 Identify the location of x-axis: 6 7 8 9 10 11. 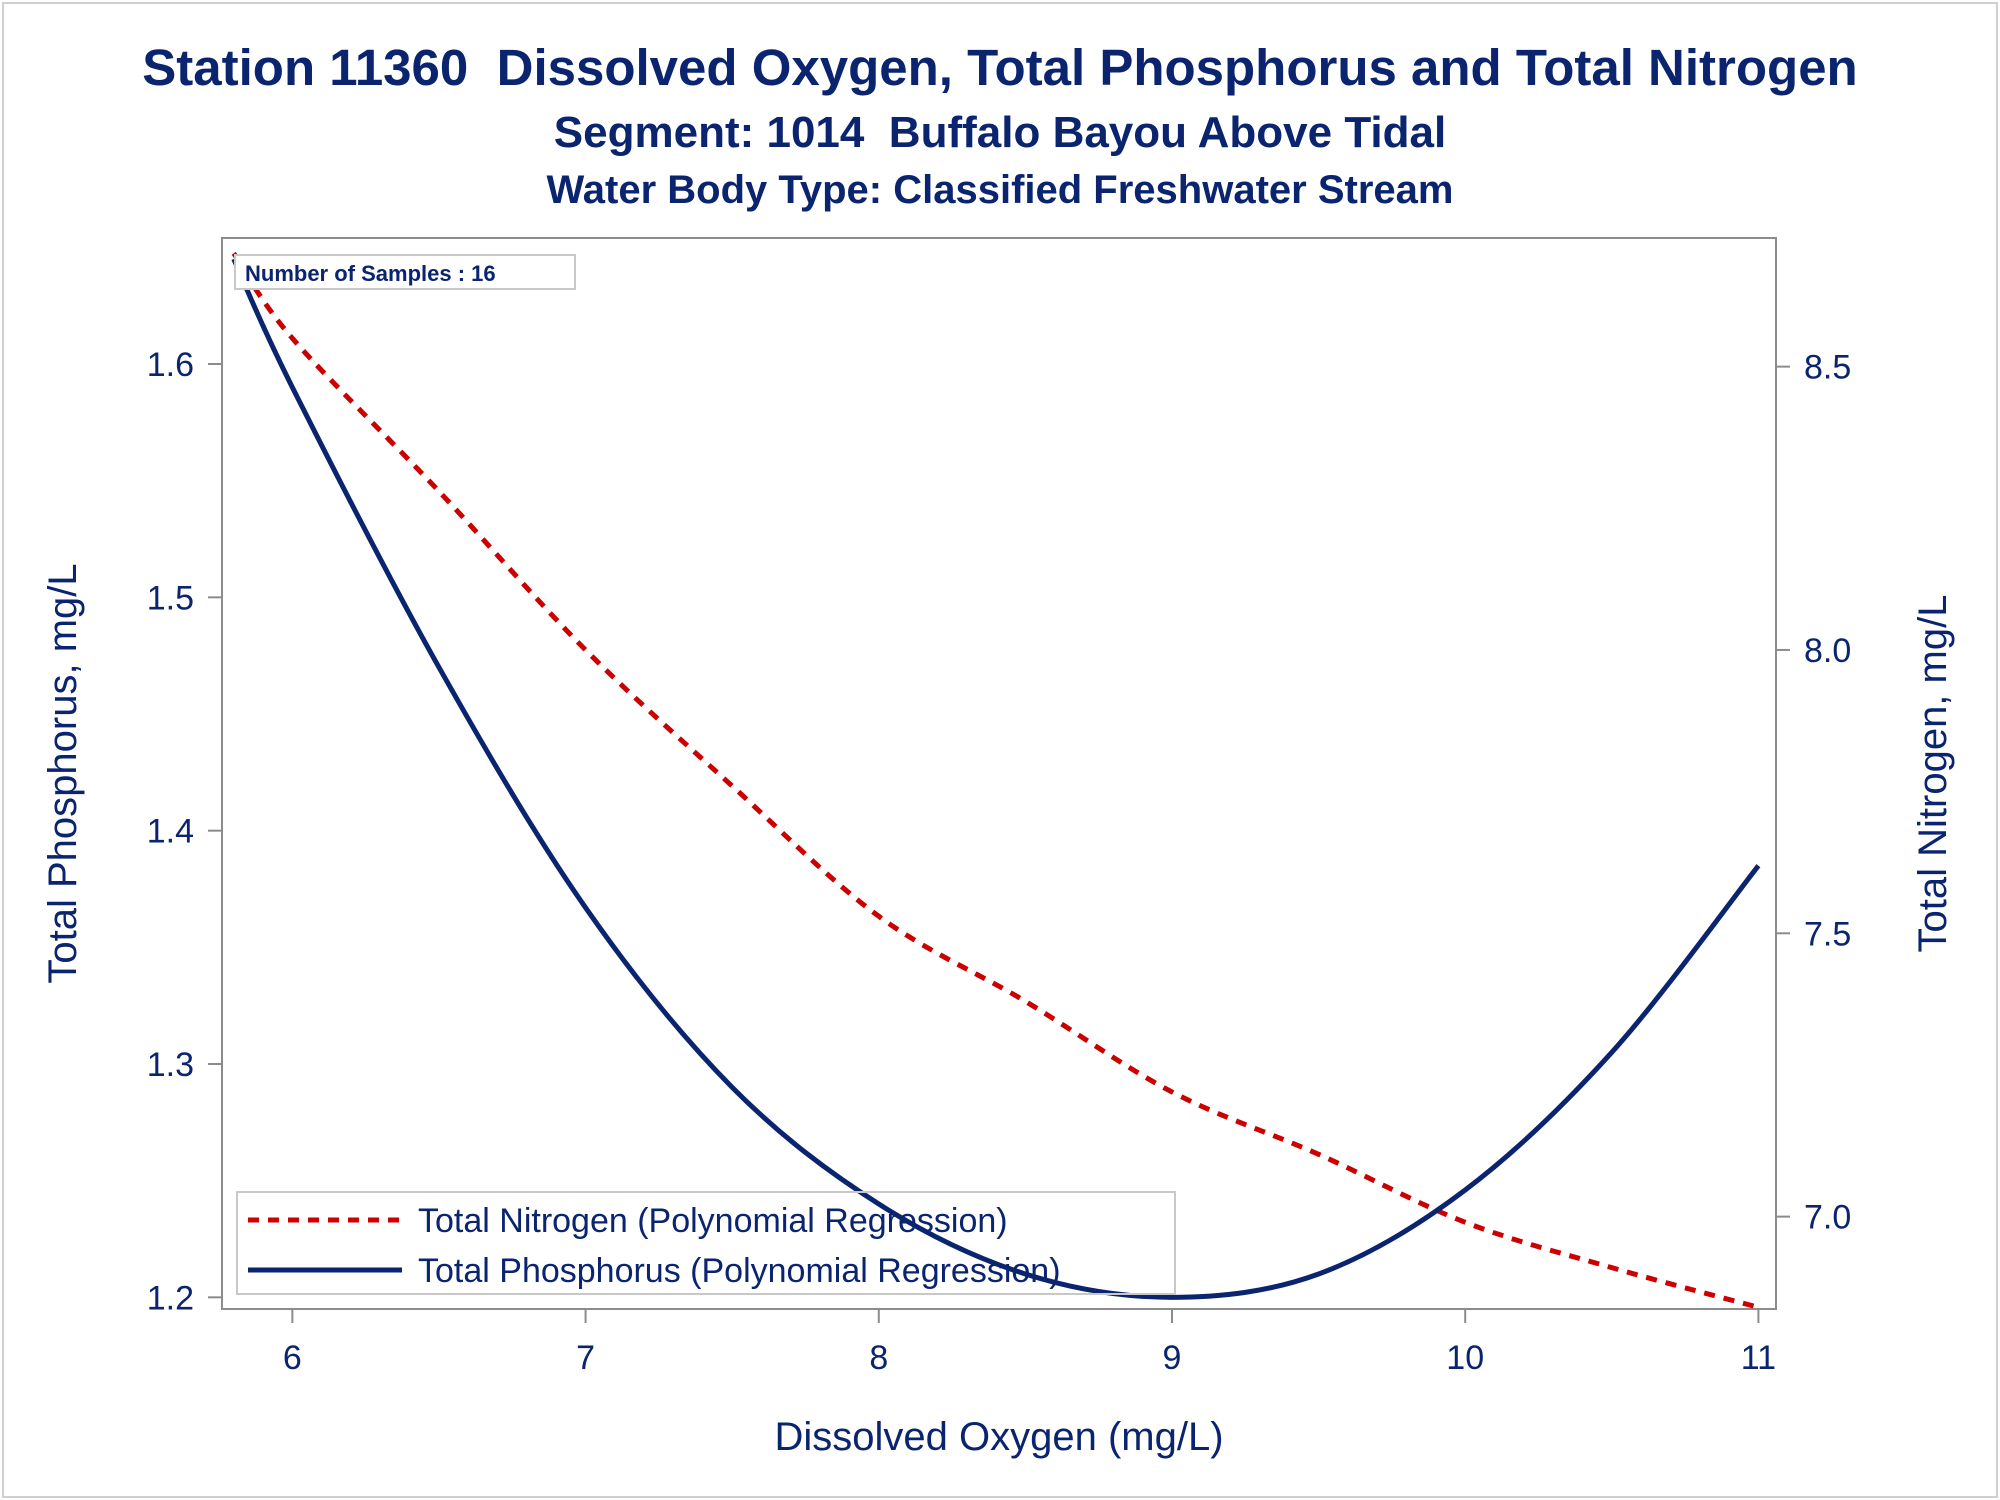
(1029, 1343).